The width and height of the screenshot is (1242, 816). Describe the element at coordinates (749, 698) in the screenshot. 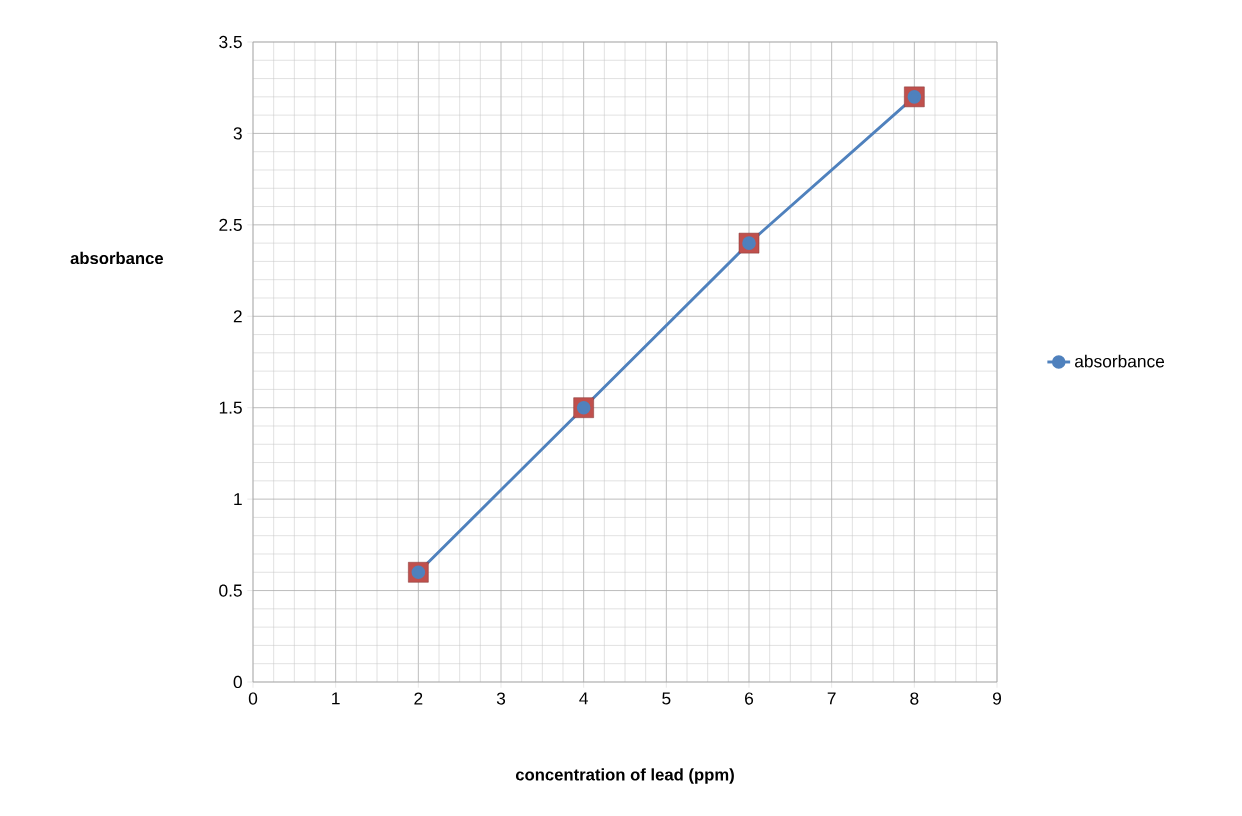

I see `x-tick-label: 6` at that location.